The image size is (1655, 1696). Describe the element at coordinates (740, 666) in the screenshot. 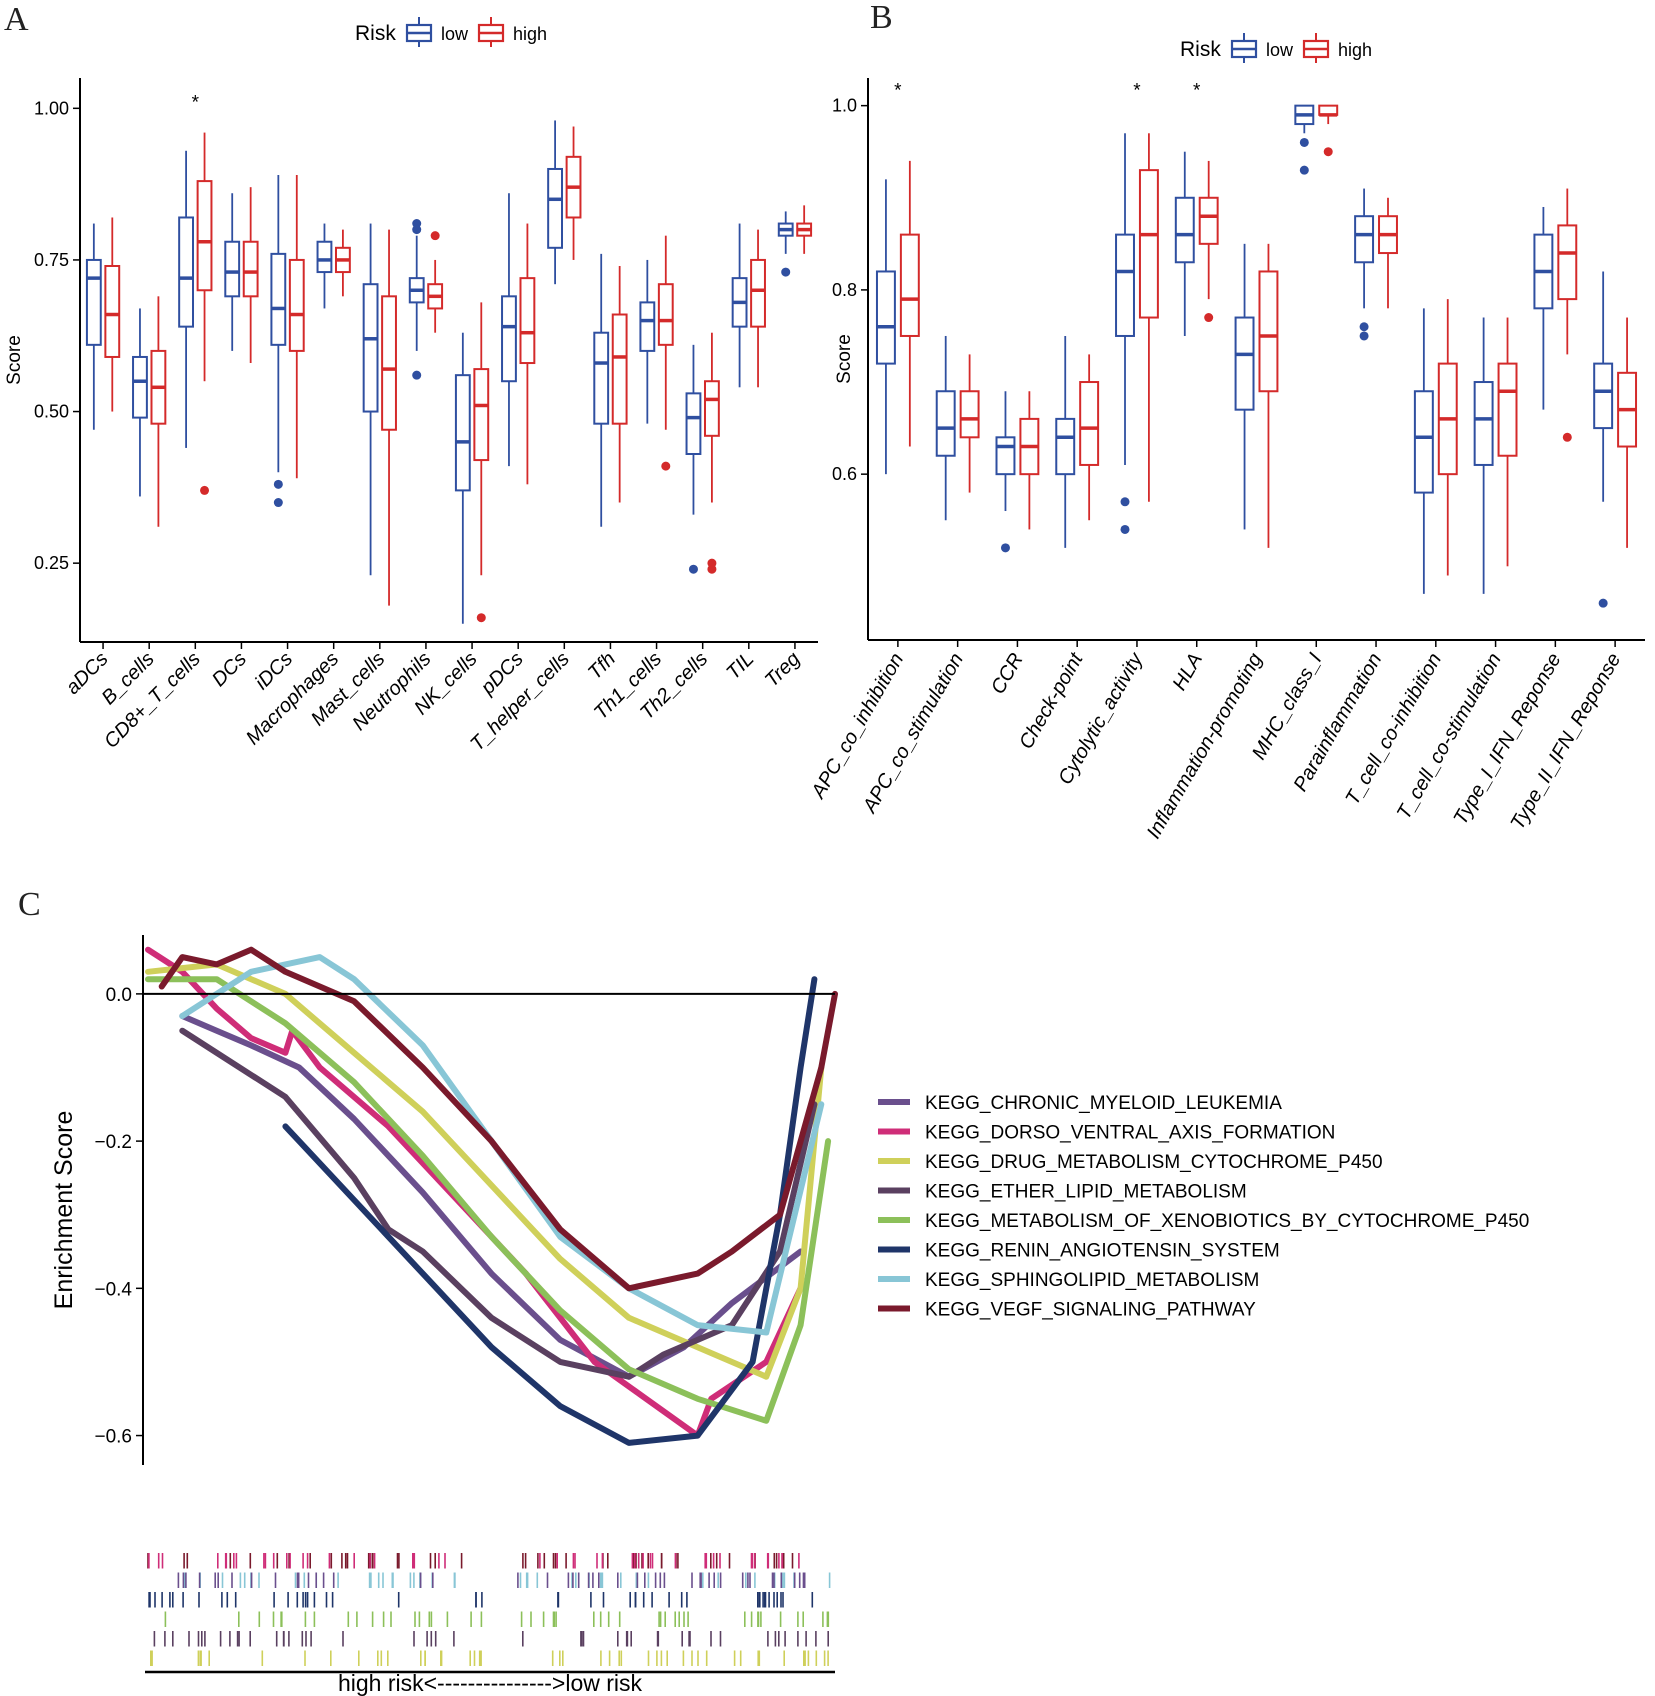

I see `x-tick-label: TIL` at that location.